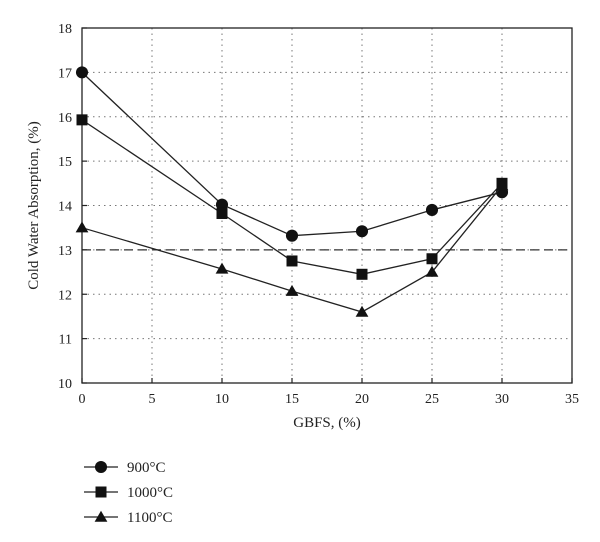 The height and width of the screenshot is (542, 600). What do you see at coordinates (572, 399) in the screenshot?
I see `x-tick-label: 35` at bounding box center [572, 399].